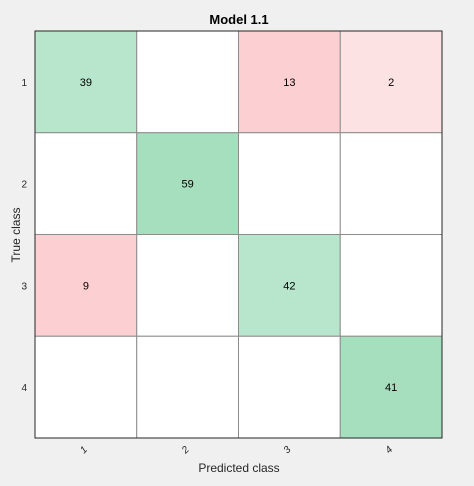 Image resolution: width=474 pixels, height=486 pixels. I want to click on x-tick-label-2: 2, so click(185, 450).